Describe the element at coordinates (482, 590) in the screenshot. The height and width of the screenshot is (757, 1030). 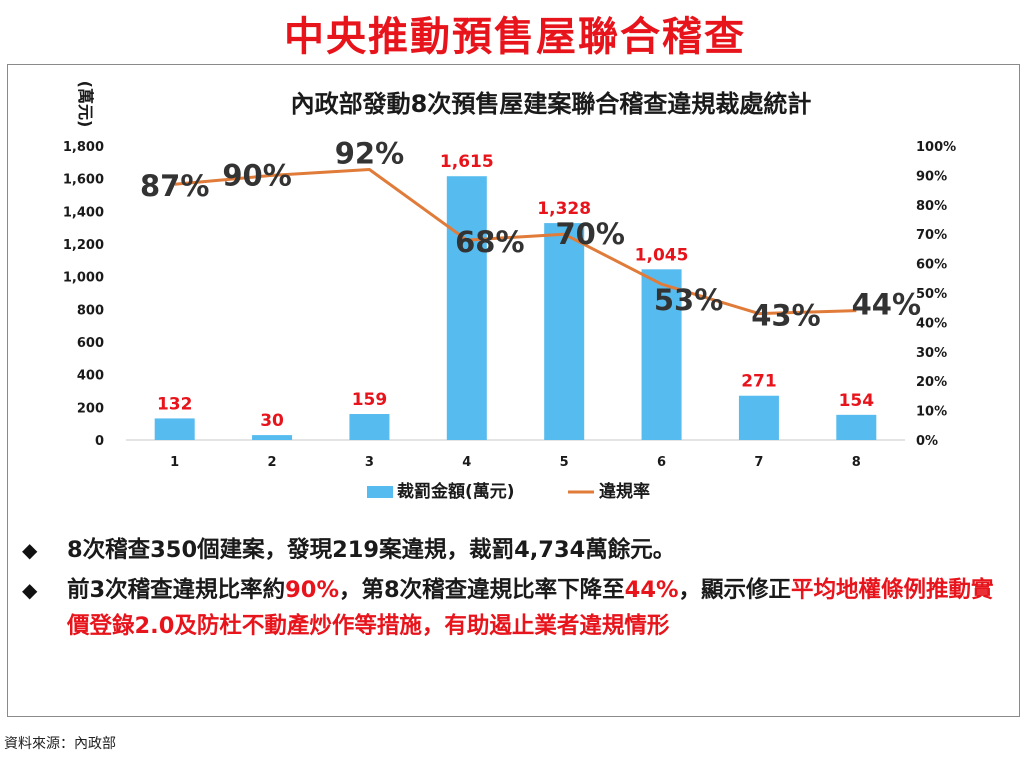
I see `bullet-2-seg-3: ，第8次稽查違規比率下降至` at that location.